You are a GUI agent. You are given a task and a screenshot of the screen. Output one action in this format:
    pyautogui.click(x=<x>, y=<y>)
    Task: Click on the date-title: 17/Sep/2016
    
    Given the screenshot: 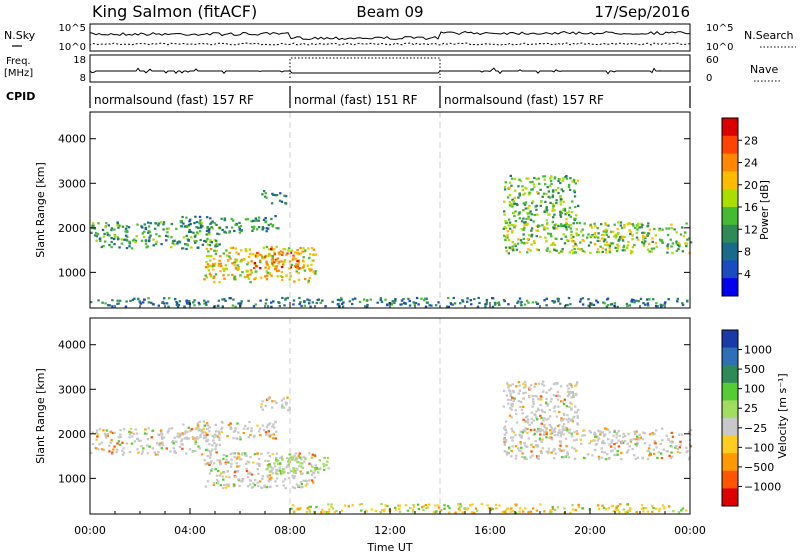 What is the action you would take?
    pyautogui.click(x=642, y=12)
    